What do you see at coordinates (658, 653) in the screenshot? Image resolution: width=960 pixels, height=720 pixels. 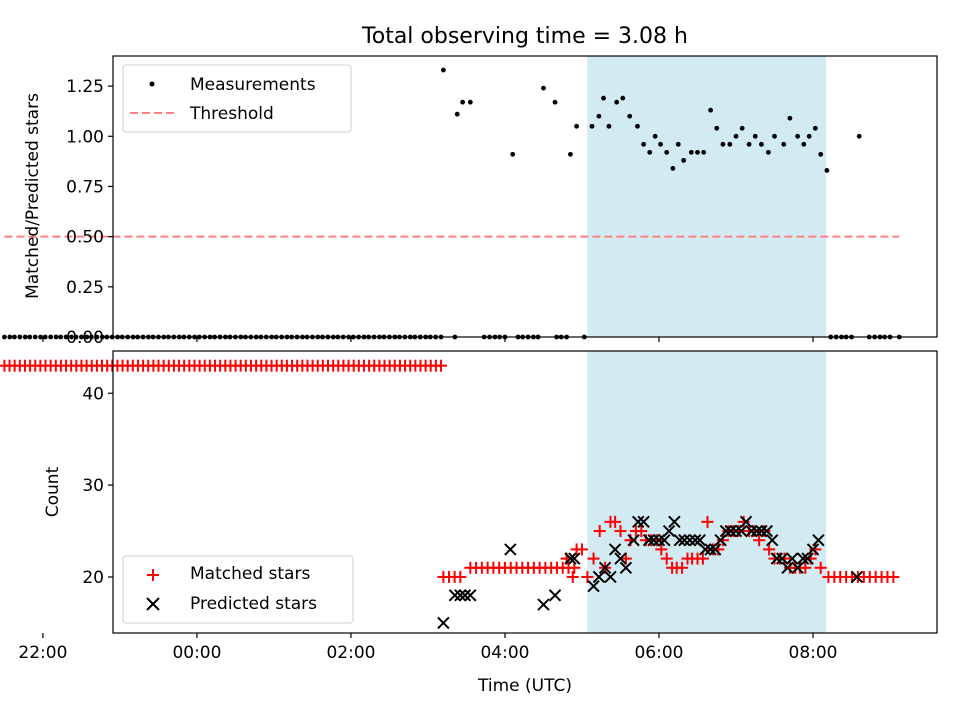 I see `bottom-xtick-label: 06:00` at bounding box center [658, 653].